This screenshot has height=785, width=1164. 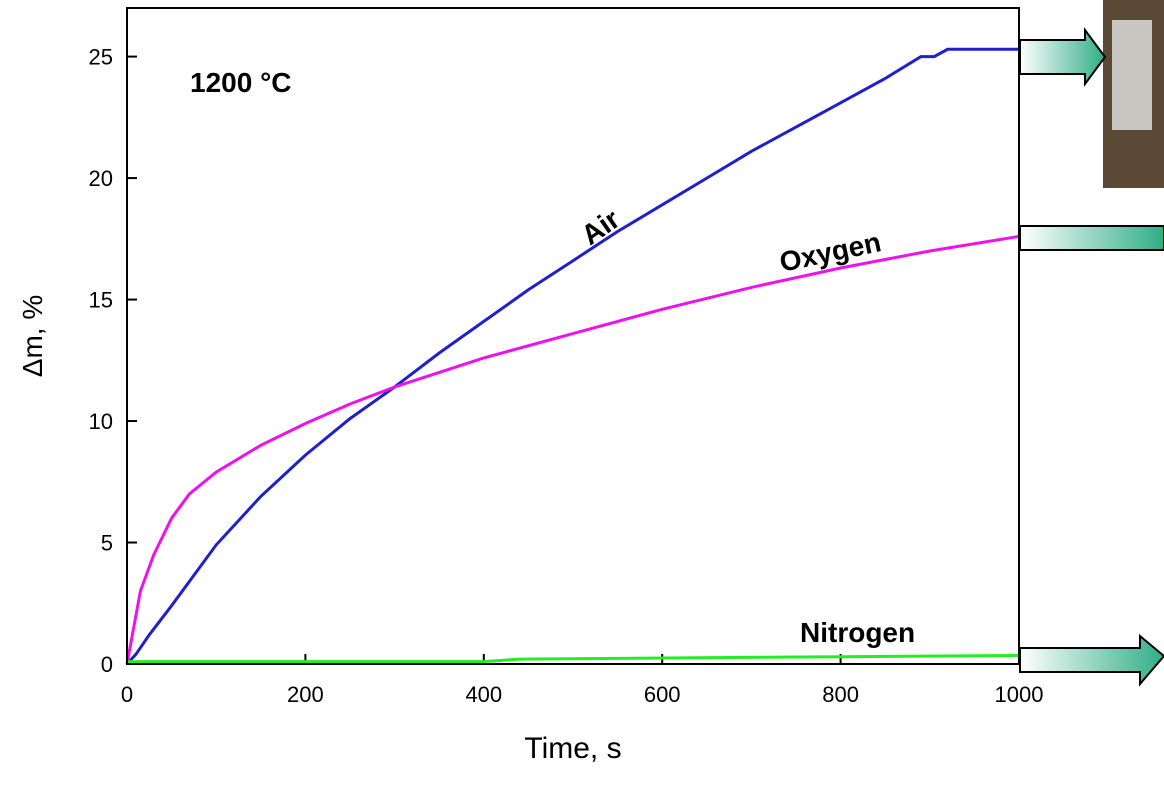 What do you see at coordinates (662, 694) in the screenshot?
I see `x-tick-label: 600` at bounding box center [662, 694].